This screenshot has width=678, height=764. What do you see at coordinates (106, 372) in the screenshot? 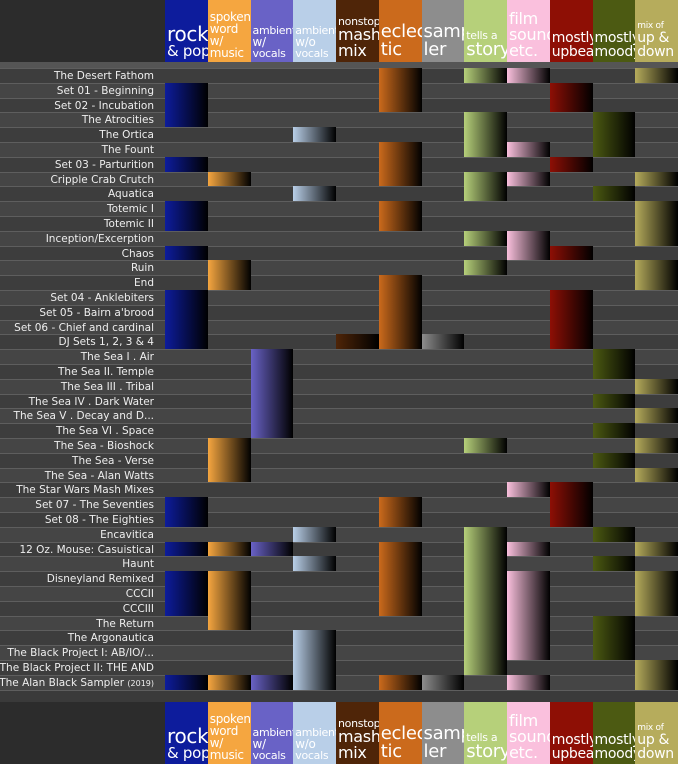
I see `album-title: The Sea II. Temple` at bounding box center [106, 372].